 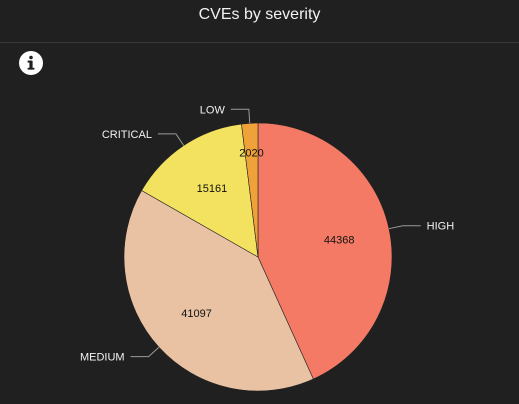 What do you see at coordinates (404, 227) in the screenshot?
I see `leader-line-high` at bounding box center [404, 227].